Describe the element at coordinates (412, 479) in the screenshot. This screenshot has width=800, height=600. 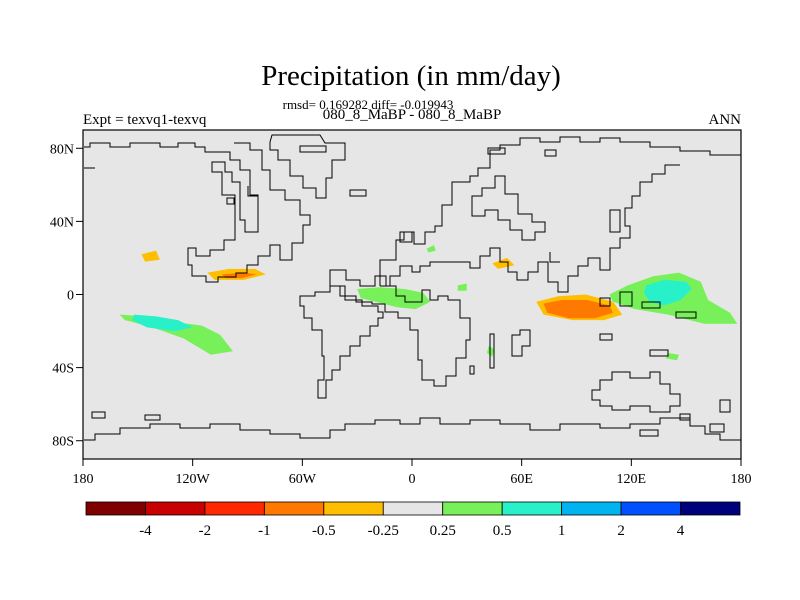
I see `x-tick-label: 0` at that location.